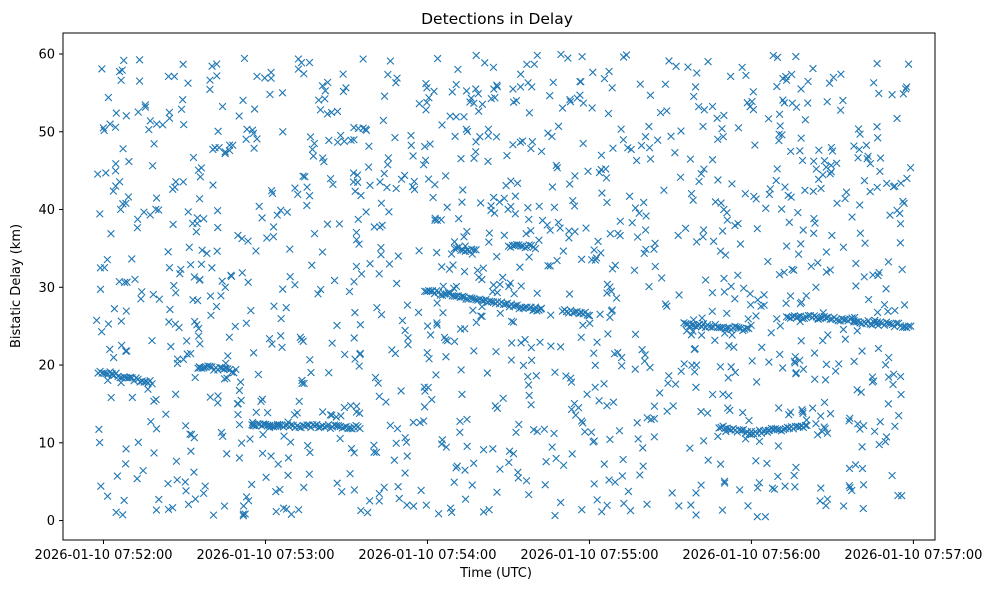  Describe the element at coordinates (495, 573) in the screenshot. I see `x-axis-label: Time (UTC)` at that location.